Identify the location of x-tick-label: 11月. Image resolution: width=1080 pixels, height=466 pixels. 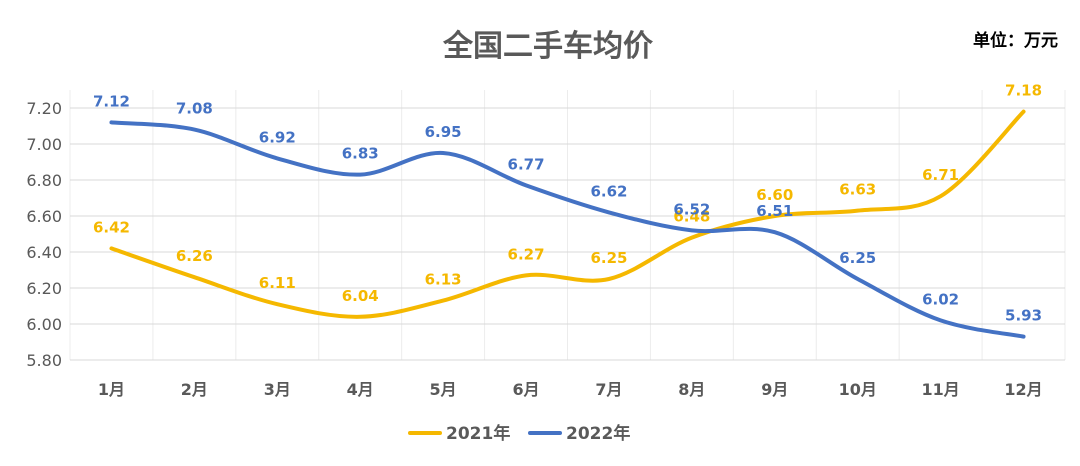
(940, 389).